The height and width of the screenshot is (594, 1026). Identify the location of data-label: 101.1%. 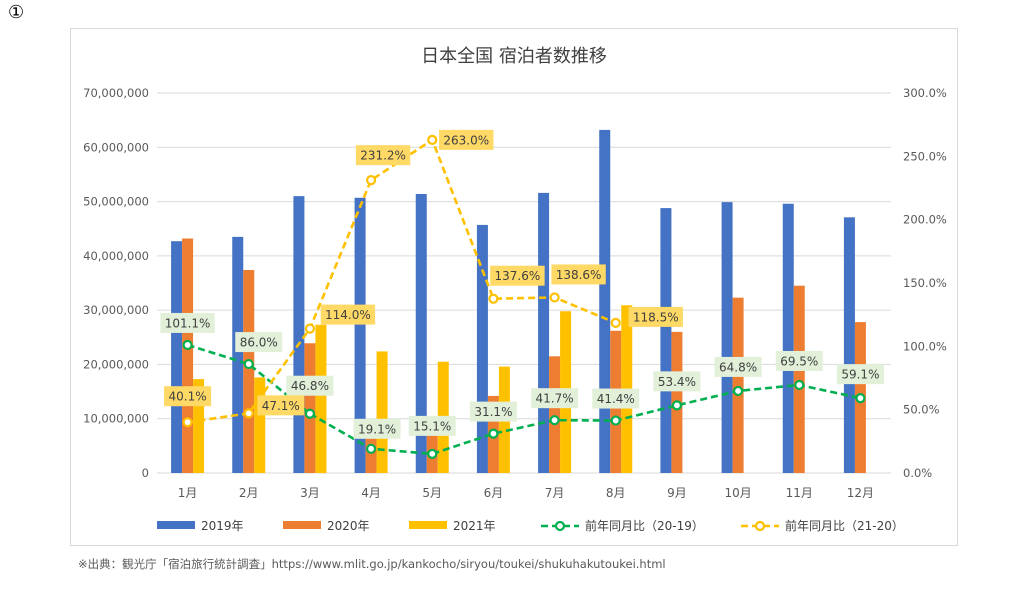
(188, 323).